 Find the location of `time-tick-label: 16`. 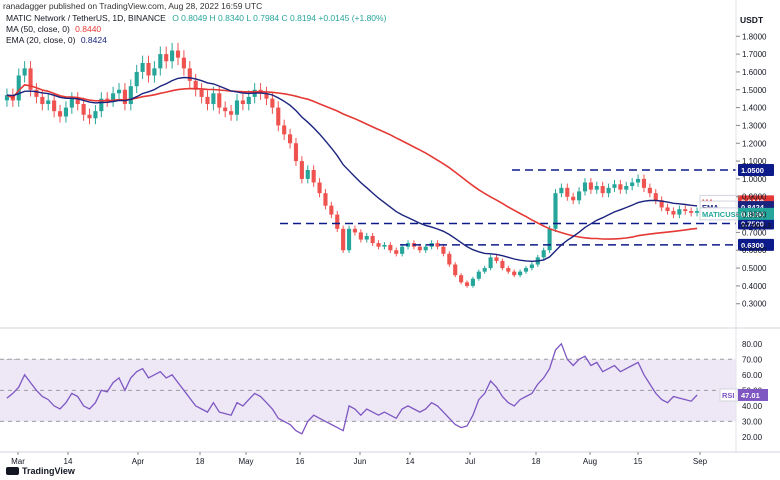

time-tick-label: 16 is located at coordinates (300, 461).